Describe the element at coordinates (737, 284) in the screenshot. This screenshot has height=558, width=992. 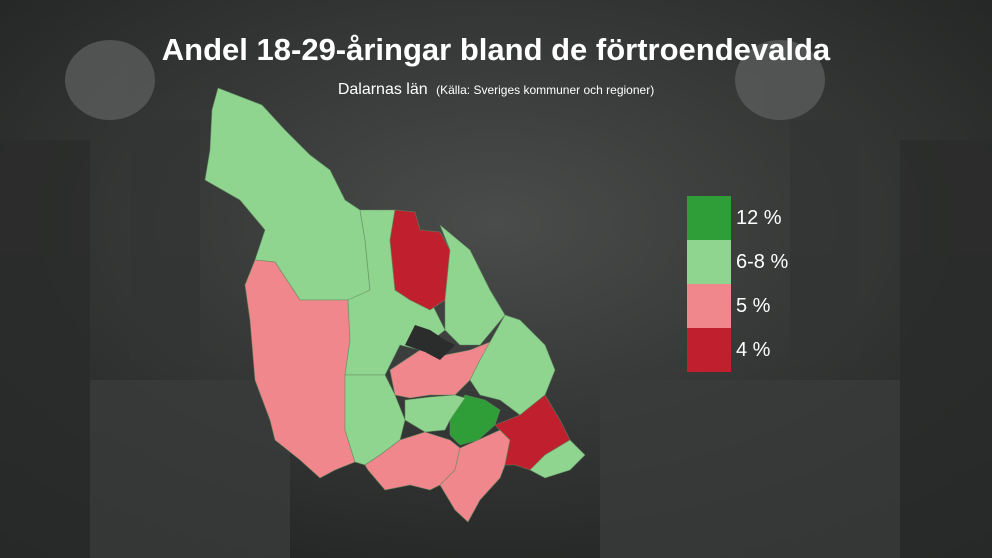
I see `legend: 12 % 6-8 % 5 % 4 %` at that location.